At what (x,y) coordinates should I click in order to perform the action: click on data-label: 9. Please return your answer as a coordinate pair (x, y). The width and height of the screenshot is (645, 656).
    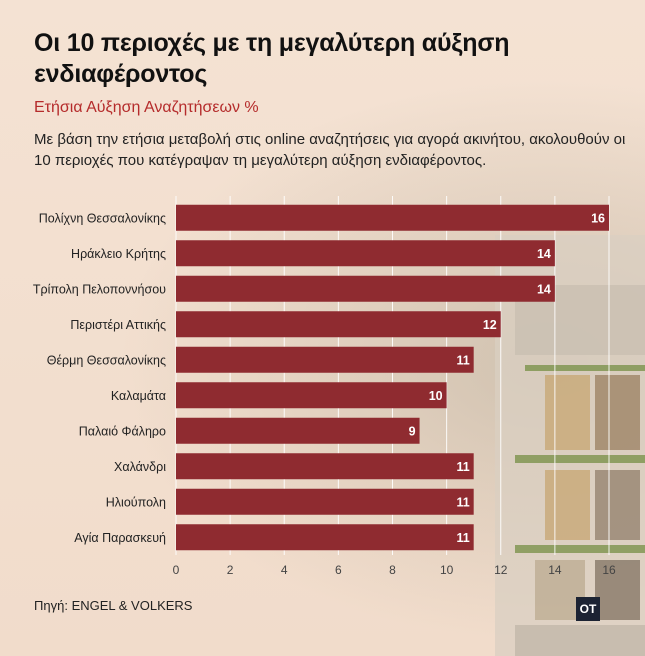
    Looking at the image, I should click on (412, 431).